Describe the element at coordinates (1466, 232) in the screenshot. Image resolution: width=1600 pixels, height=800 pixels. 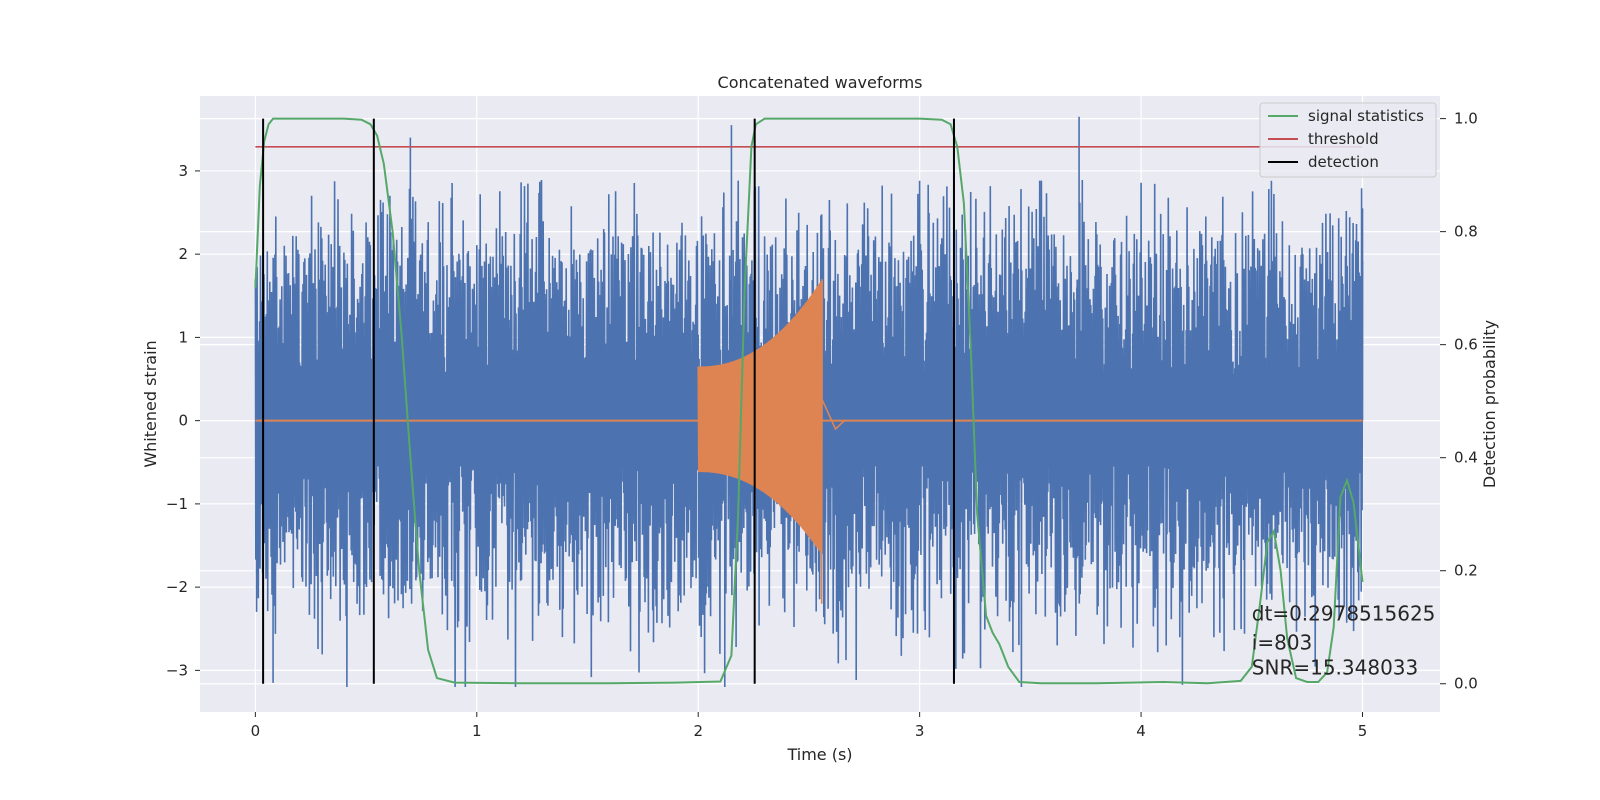
I see `y-right-tick-label: 0.8` at that location.